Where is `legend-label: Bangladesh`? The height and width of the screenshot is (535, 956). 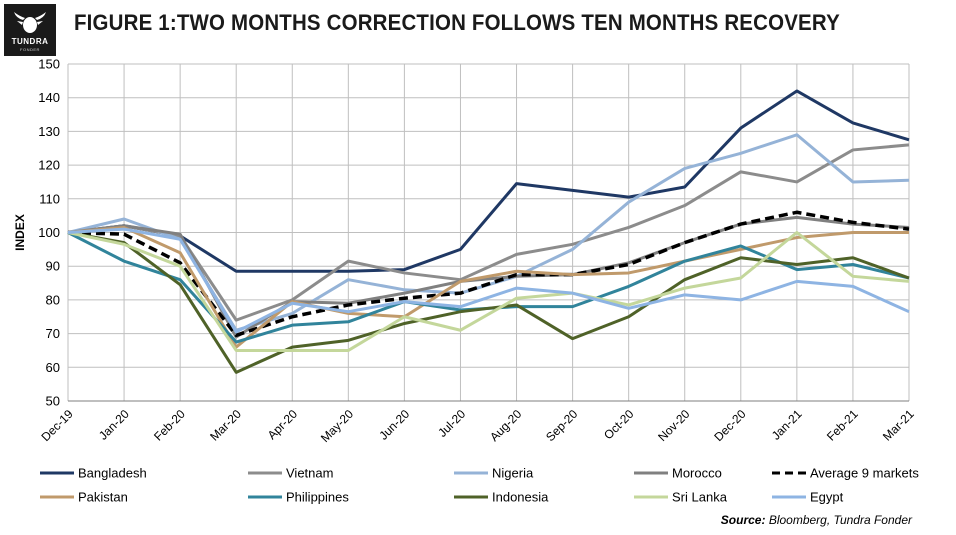
legend-label: Bangladesh is located at coordinates (112, 473).